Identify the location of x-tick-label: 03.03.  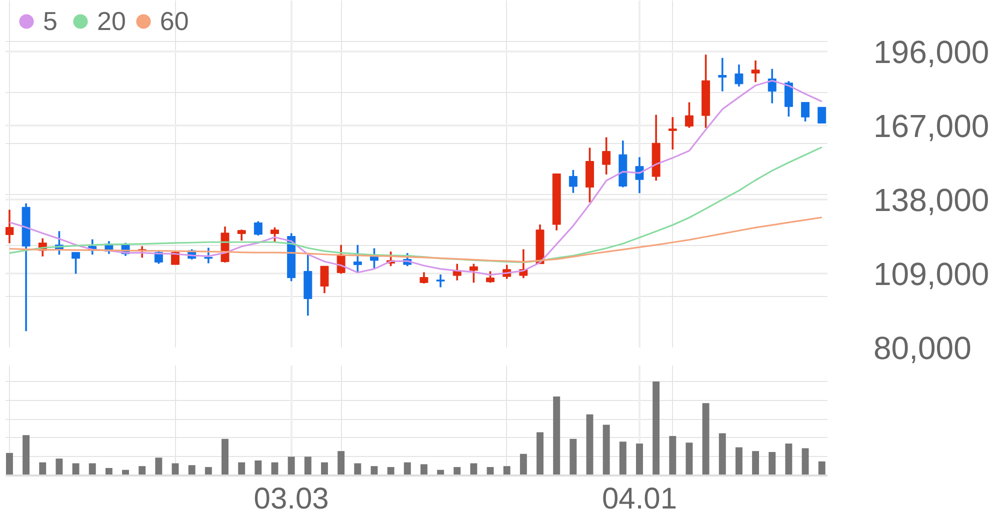
(291, 499).